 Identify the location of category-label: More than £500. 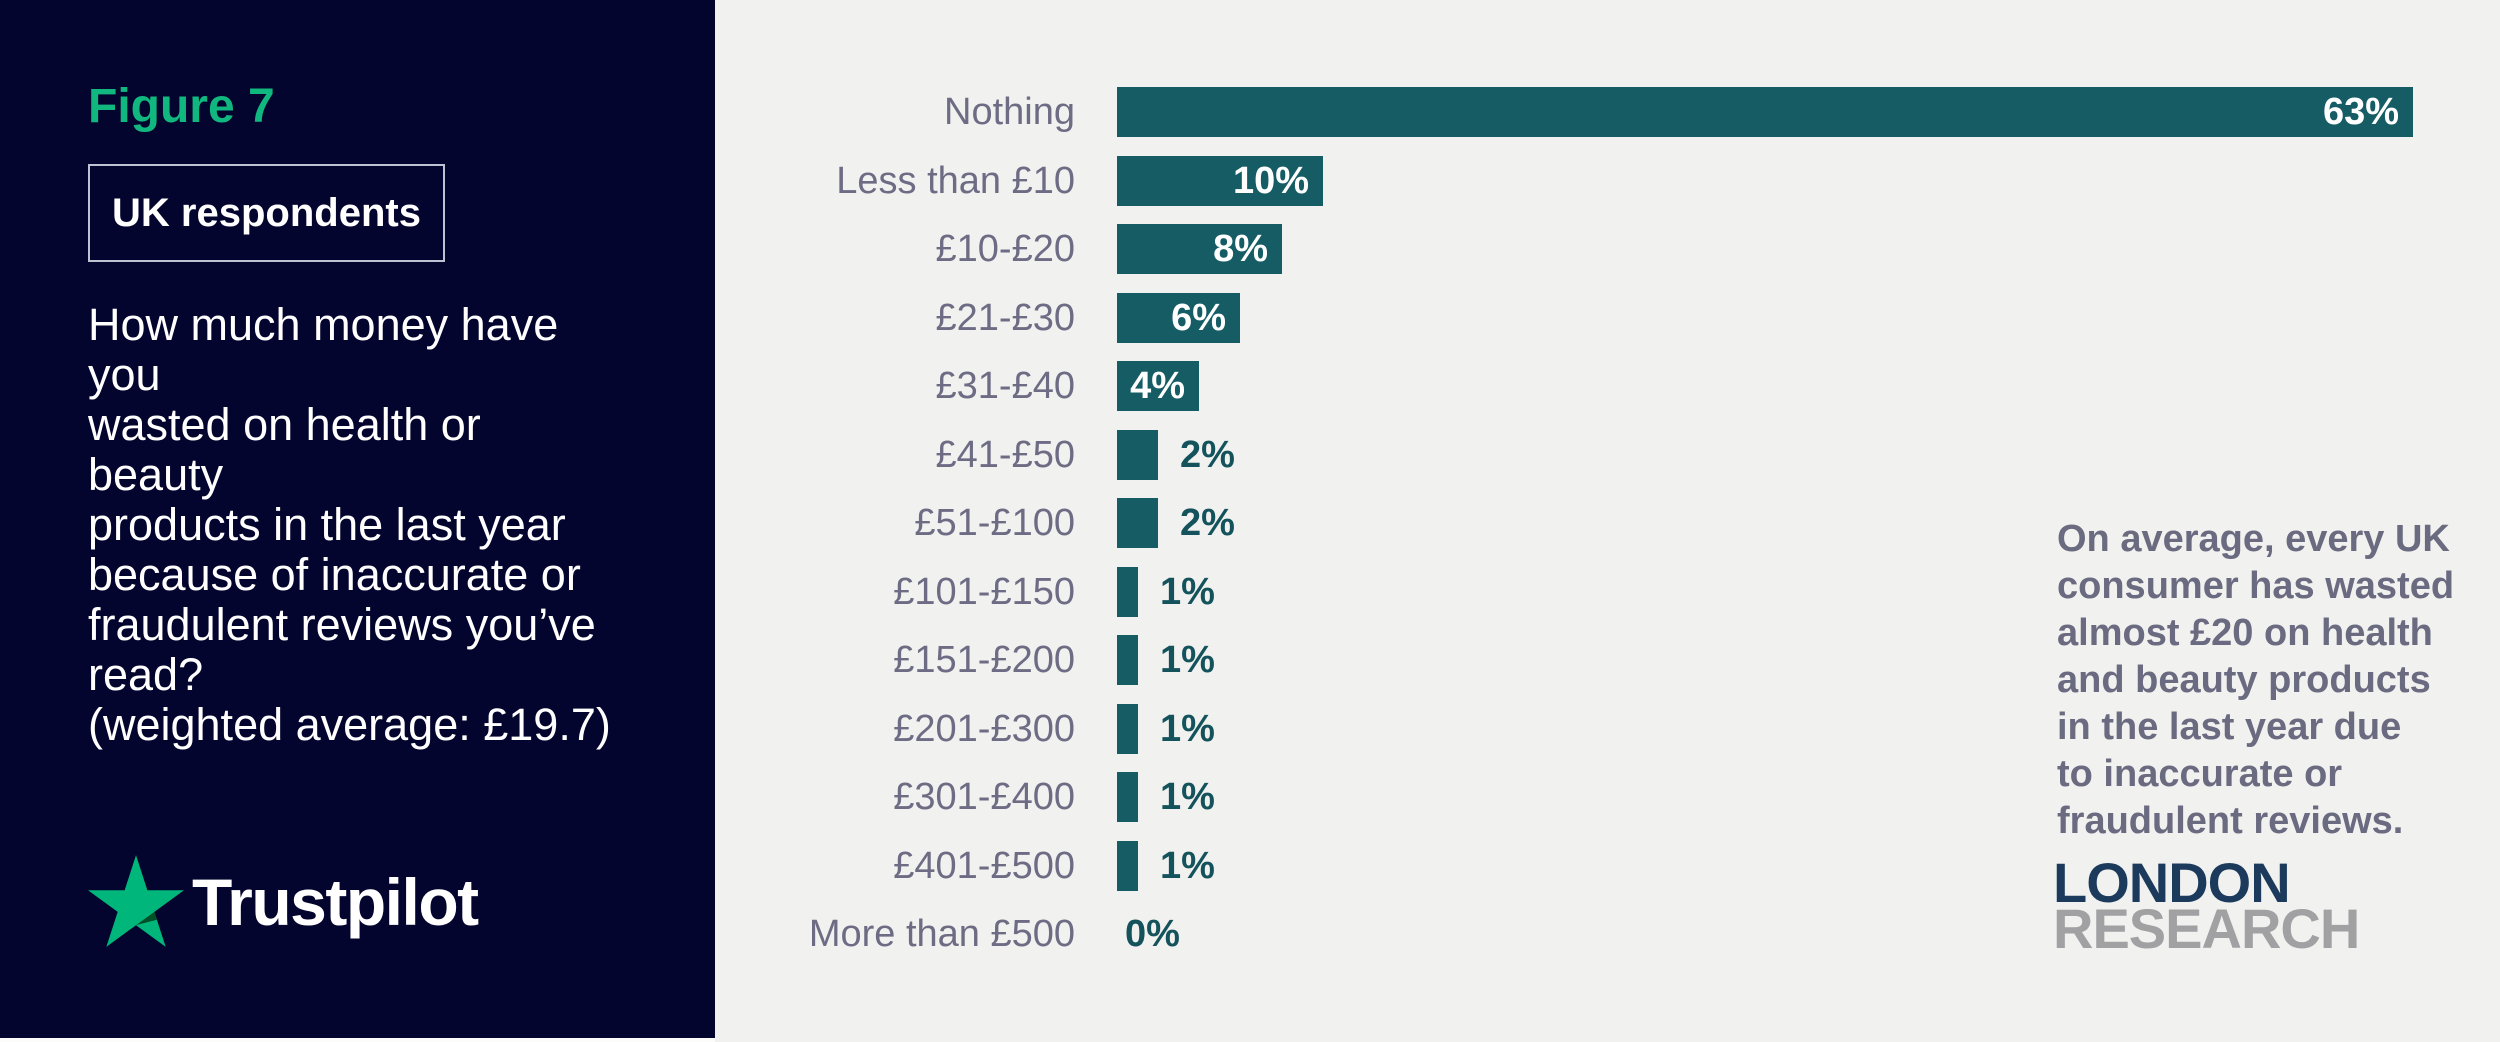
(941, 934).